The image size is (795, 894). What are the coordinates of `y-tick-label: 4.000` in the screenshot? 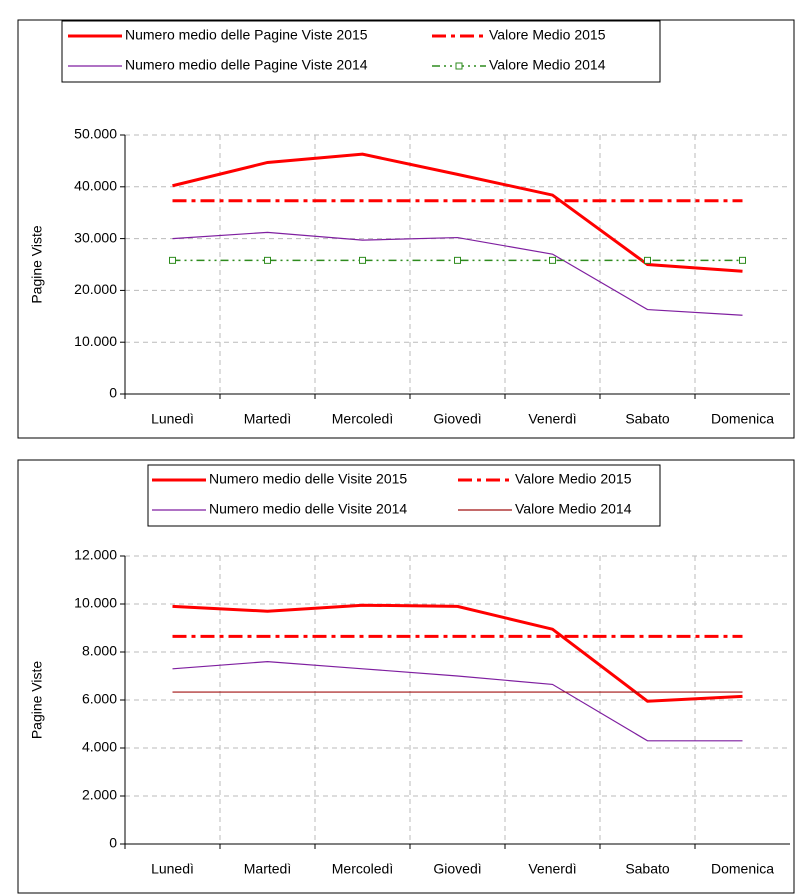 It's located at (99, 747).